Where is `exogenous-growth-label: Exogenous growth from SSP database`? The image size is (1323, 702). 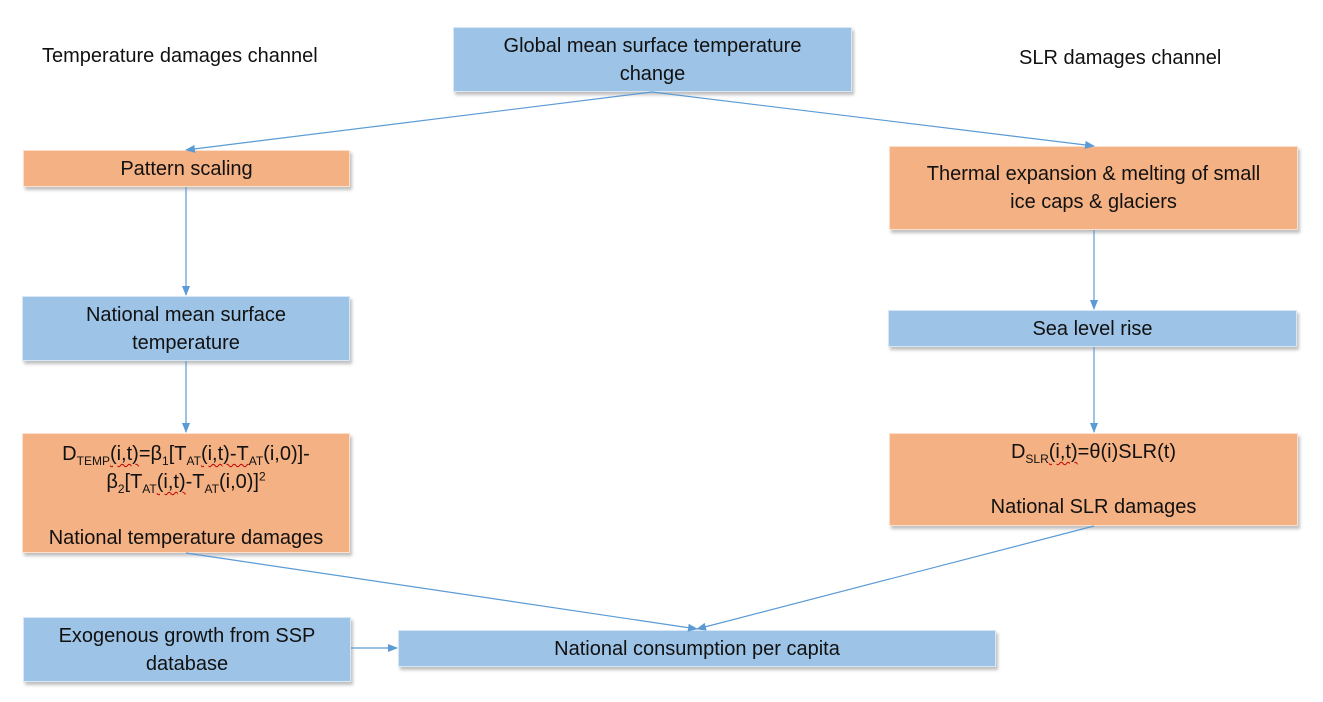 exogenous-growth-label: Exogenous growth from SSP database is located at coordinates (187, 649).